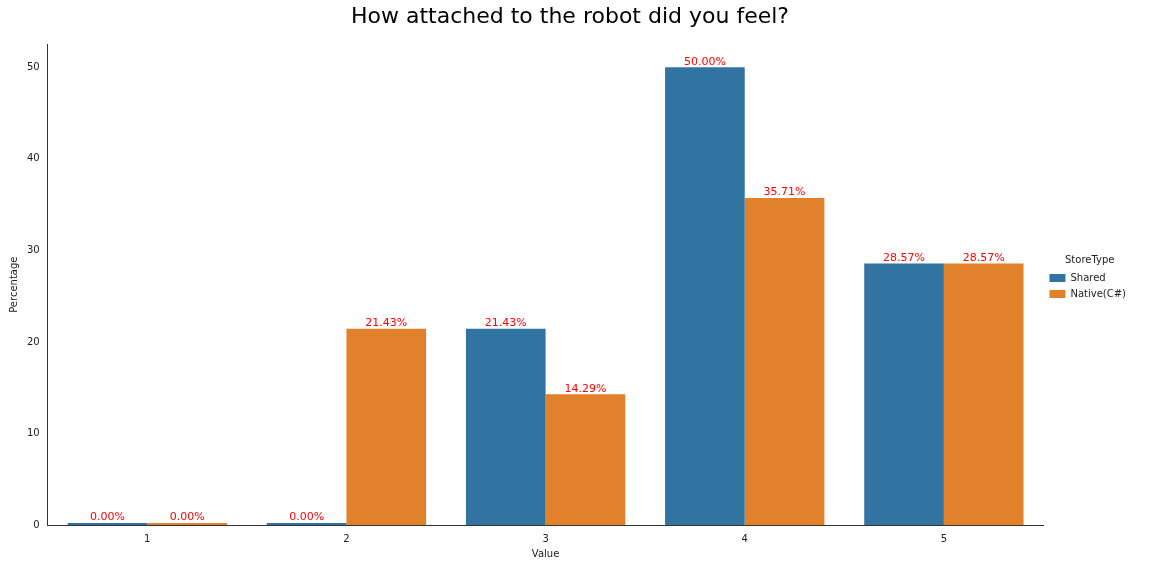 This screenshot has height=562, width=1156. Describe the element at coordinates (13, 284) in the screenshot. I see `y-axis-title: Percentage` at that location.